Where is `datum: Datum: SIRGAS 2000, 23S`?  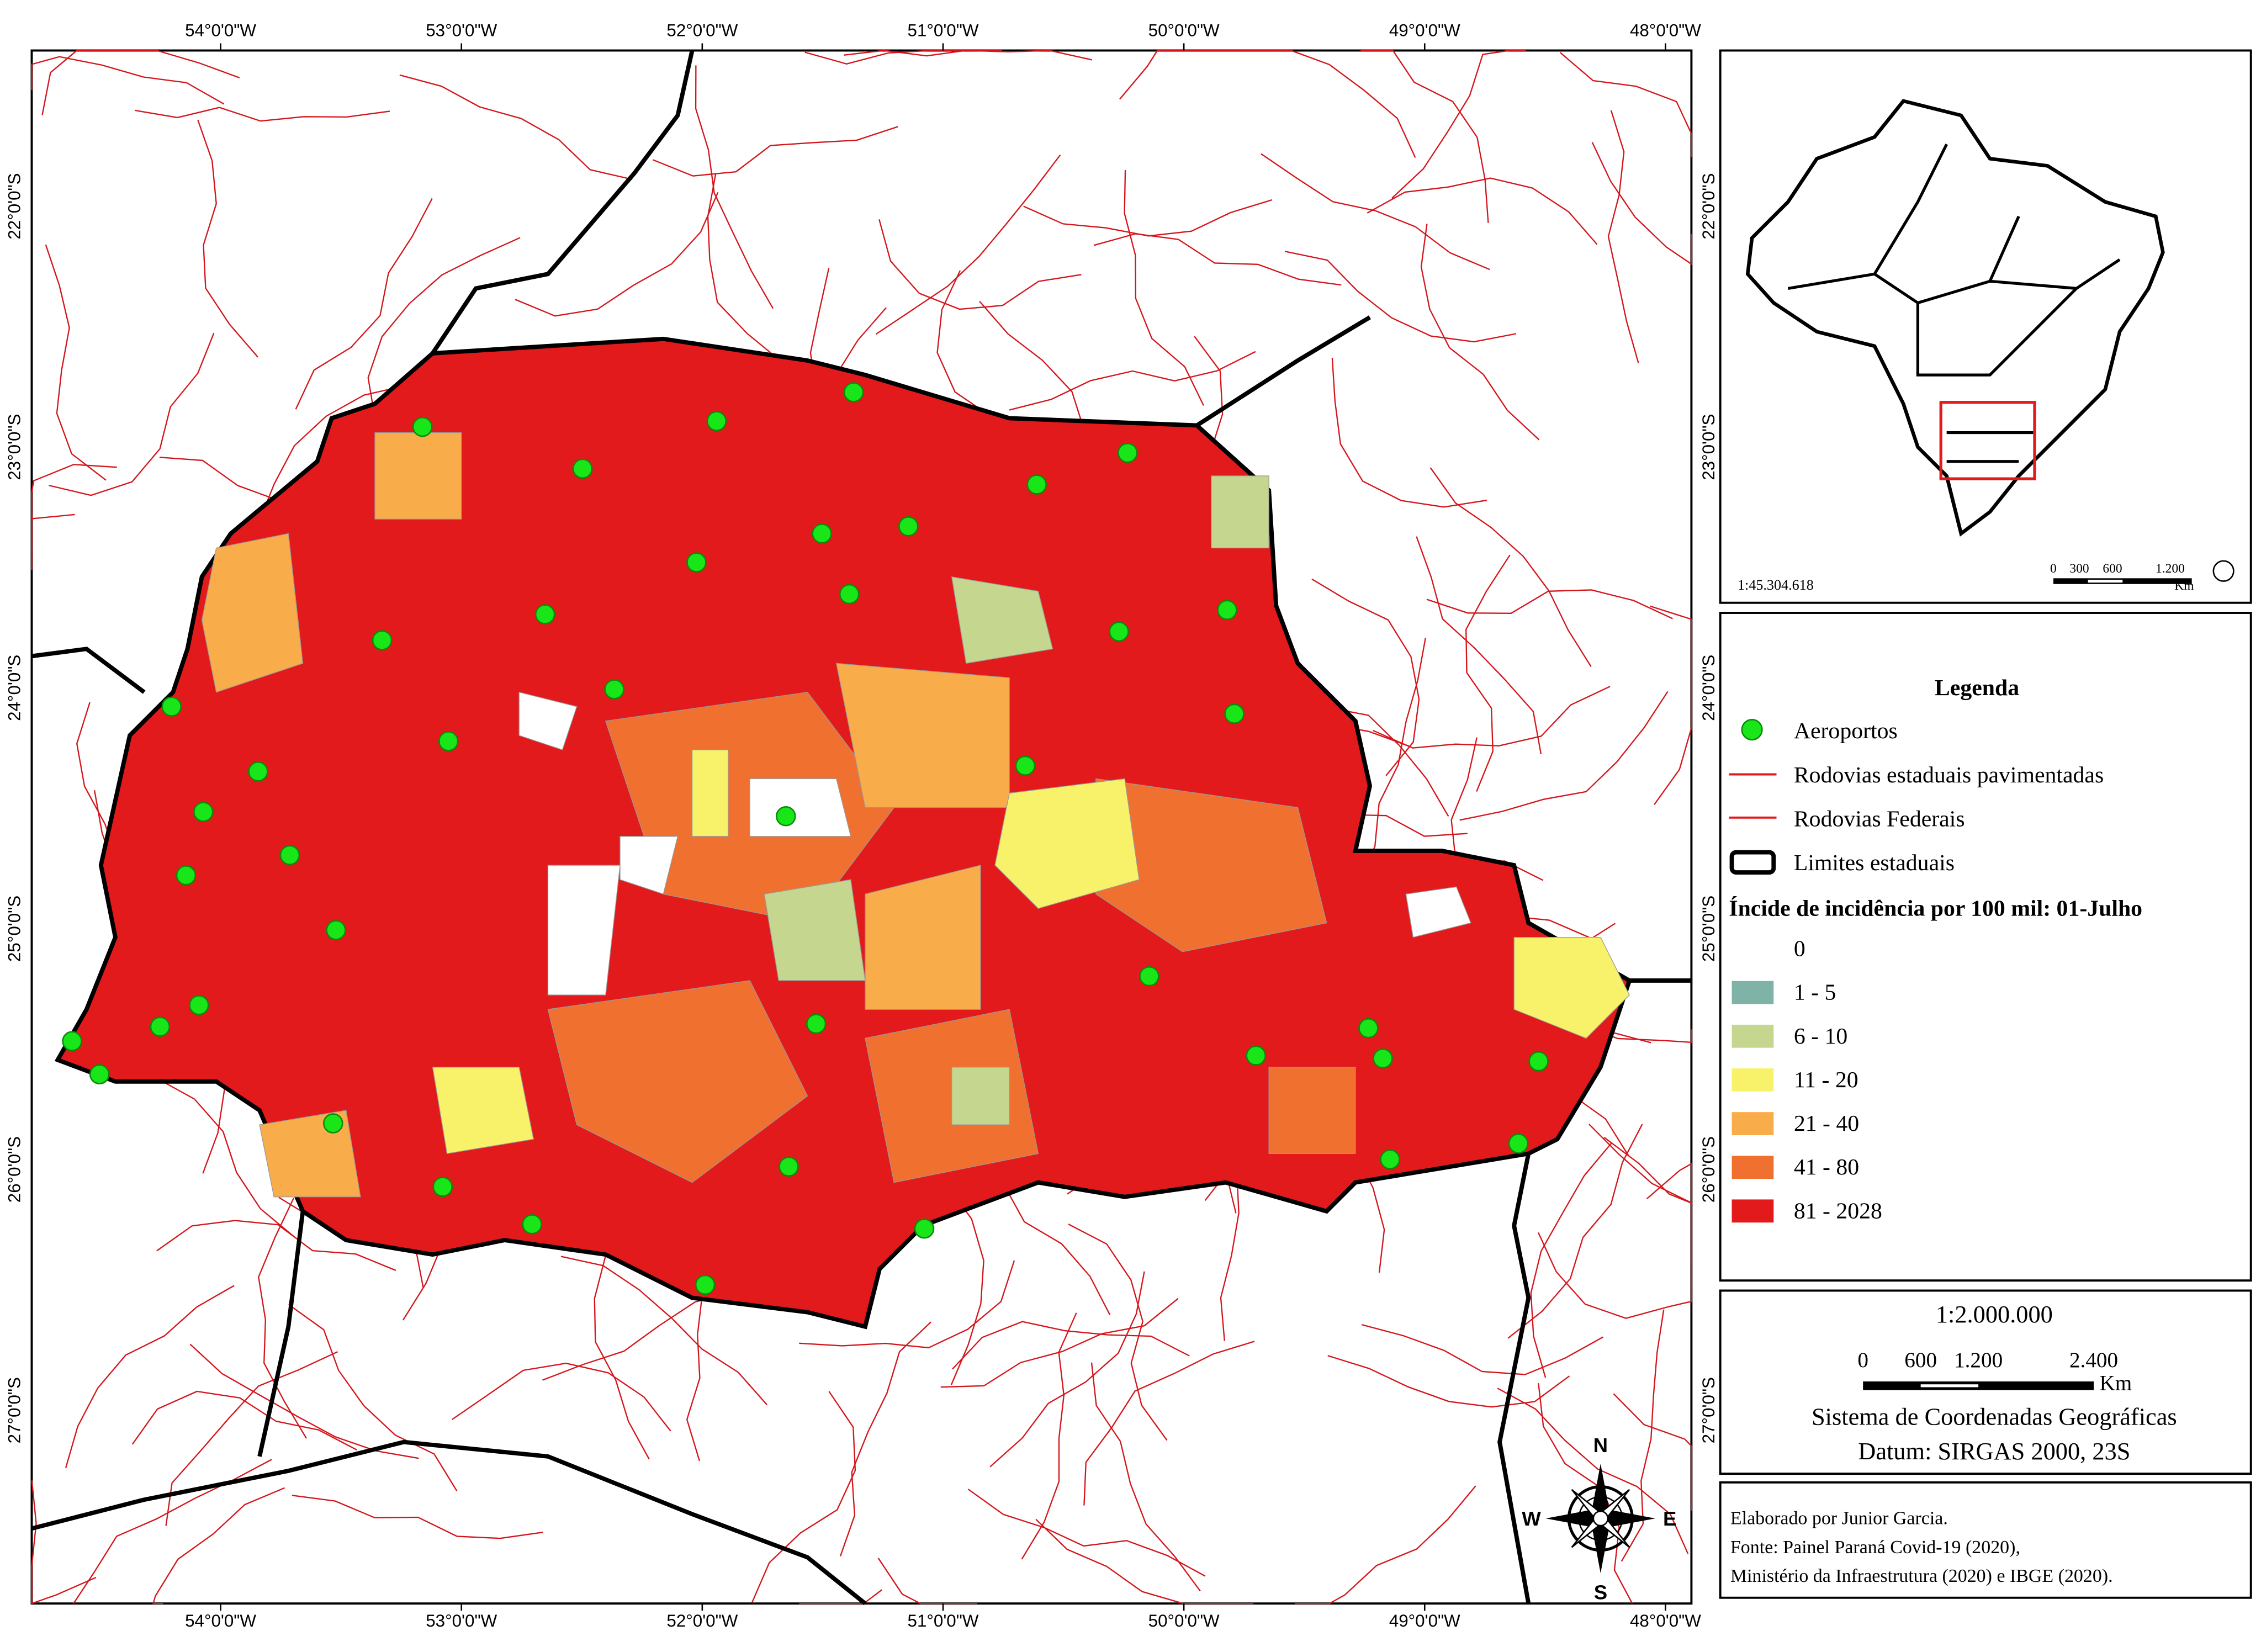 datum: Datum: SIRGAS 2000, 23S is located at coordinates (1994, 1451).